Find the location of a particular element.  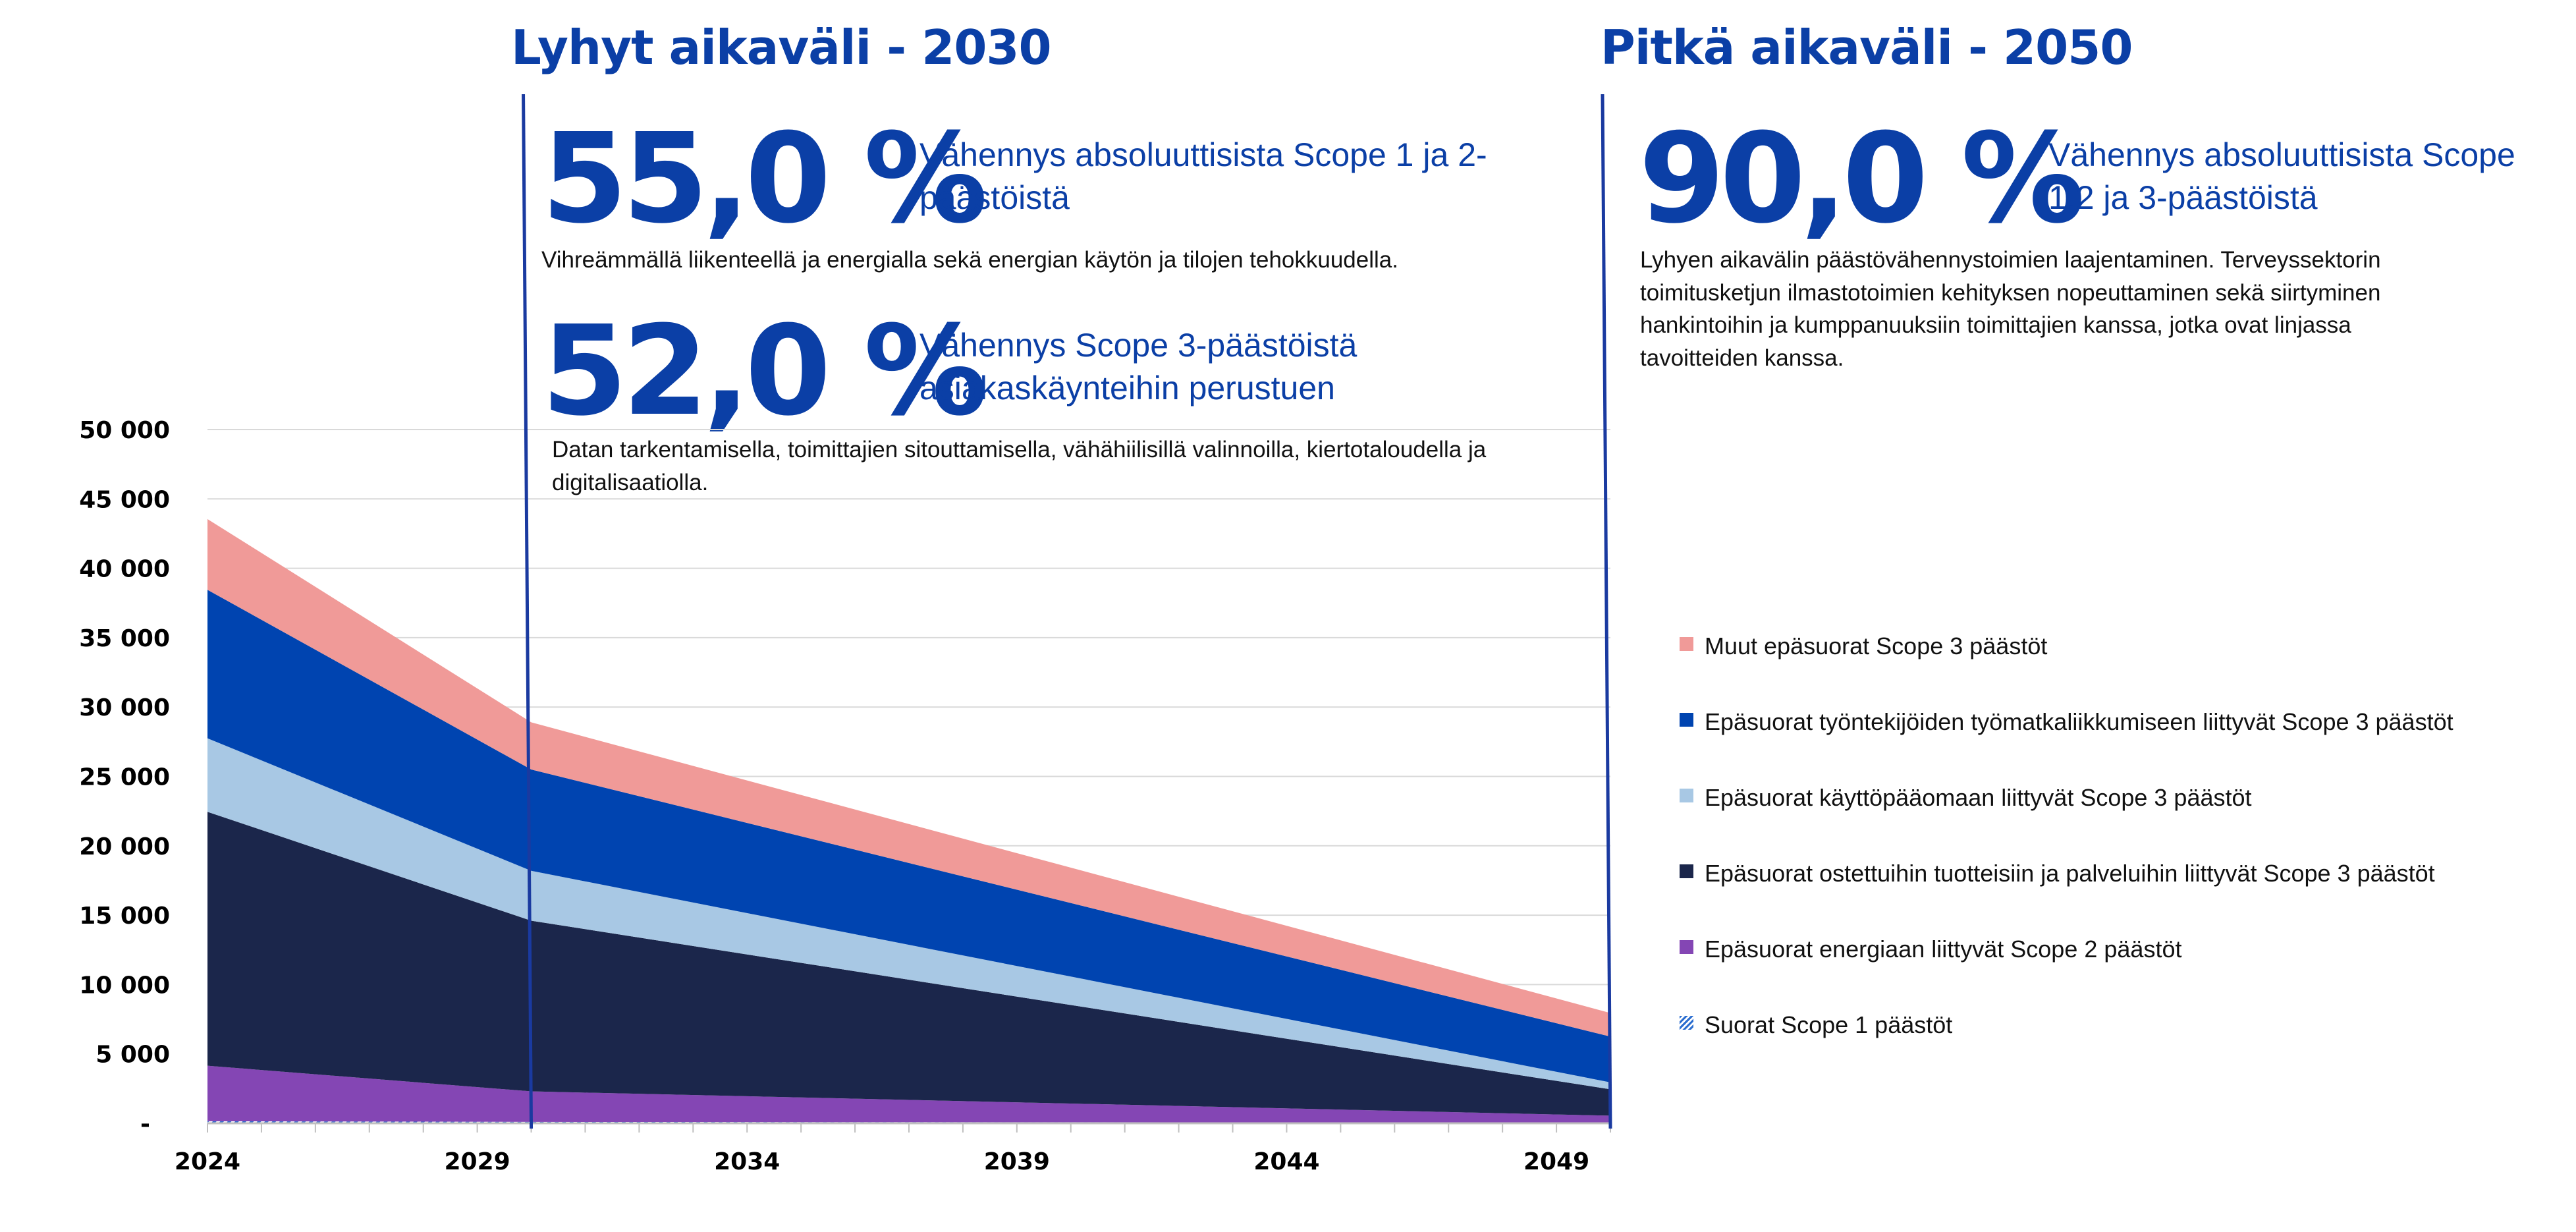

legend-label: Muut epäsuorat Scope 3 päästöt is located at coordinates (1876, 645).